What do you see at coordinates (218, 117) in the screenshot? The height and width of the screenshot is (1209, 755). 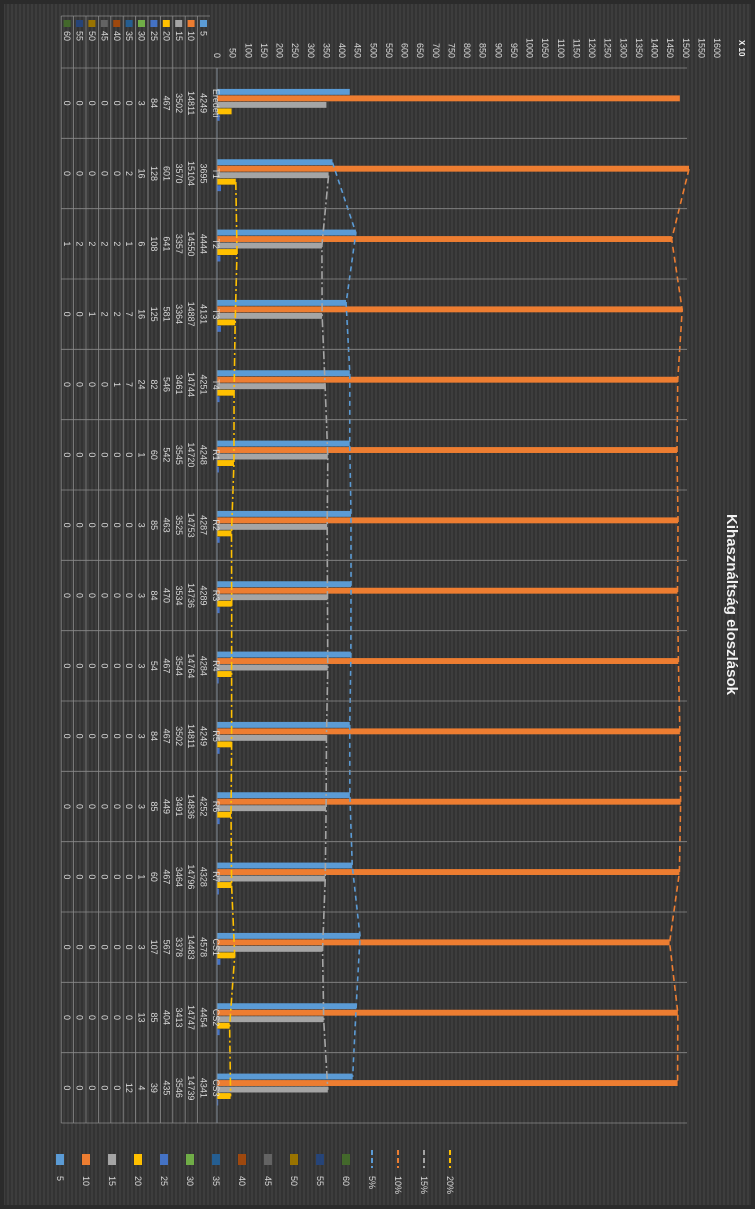 I see `bar-25-Eredeti` at bounding box center [218, 117].